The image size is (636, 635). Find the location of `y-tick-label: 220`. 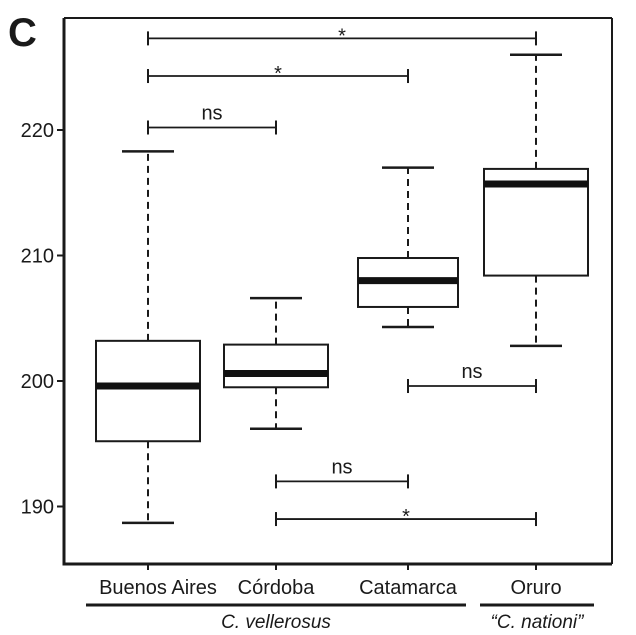

y-tick-label: 220 is located at coordinates (37, 131).